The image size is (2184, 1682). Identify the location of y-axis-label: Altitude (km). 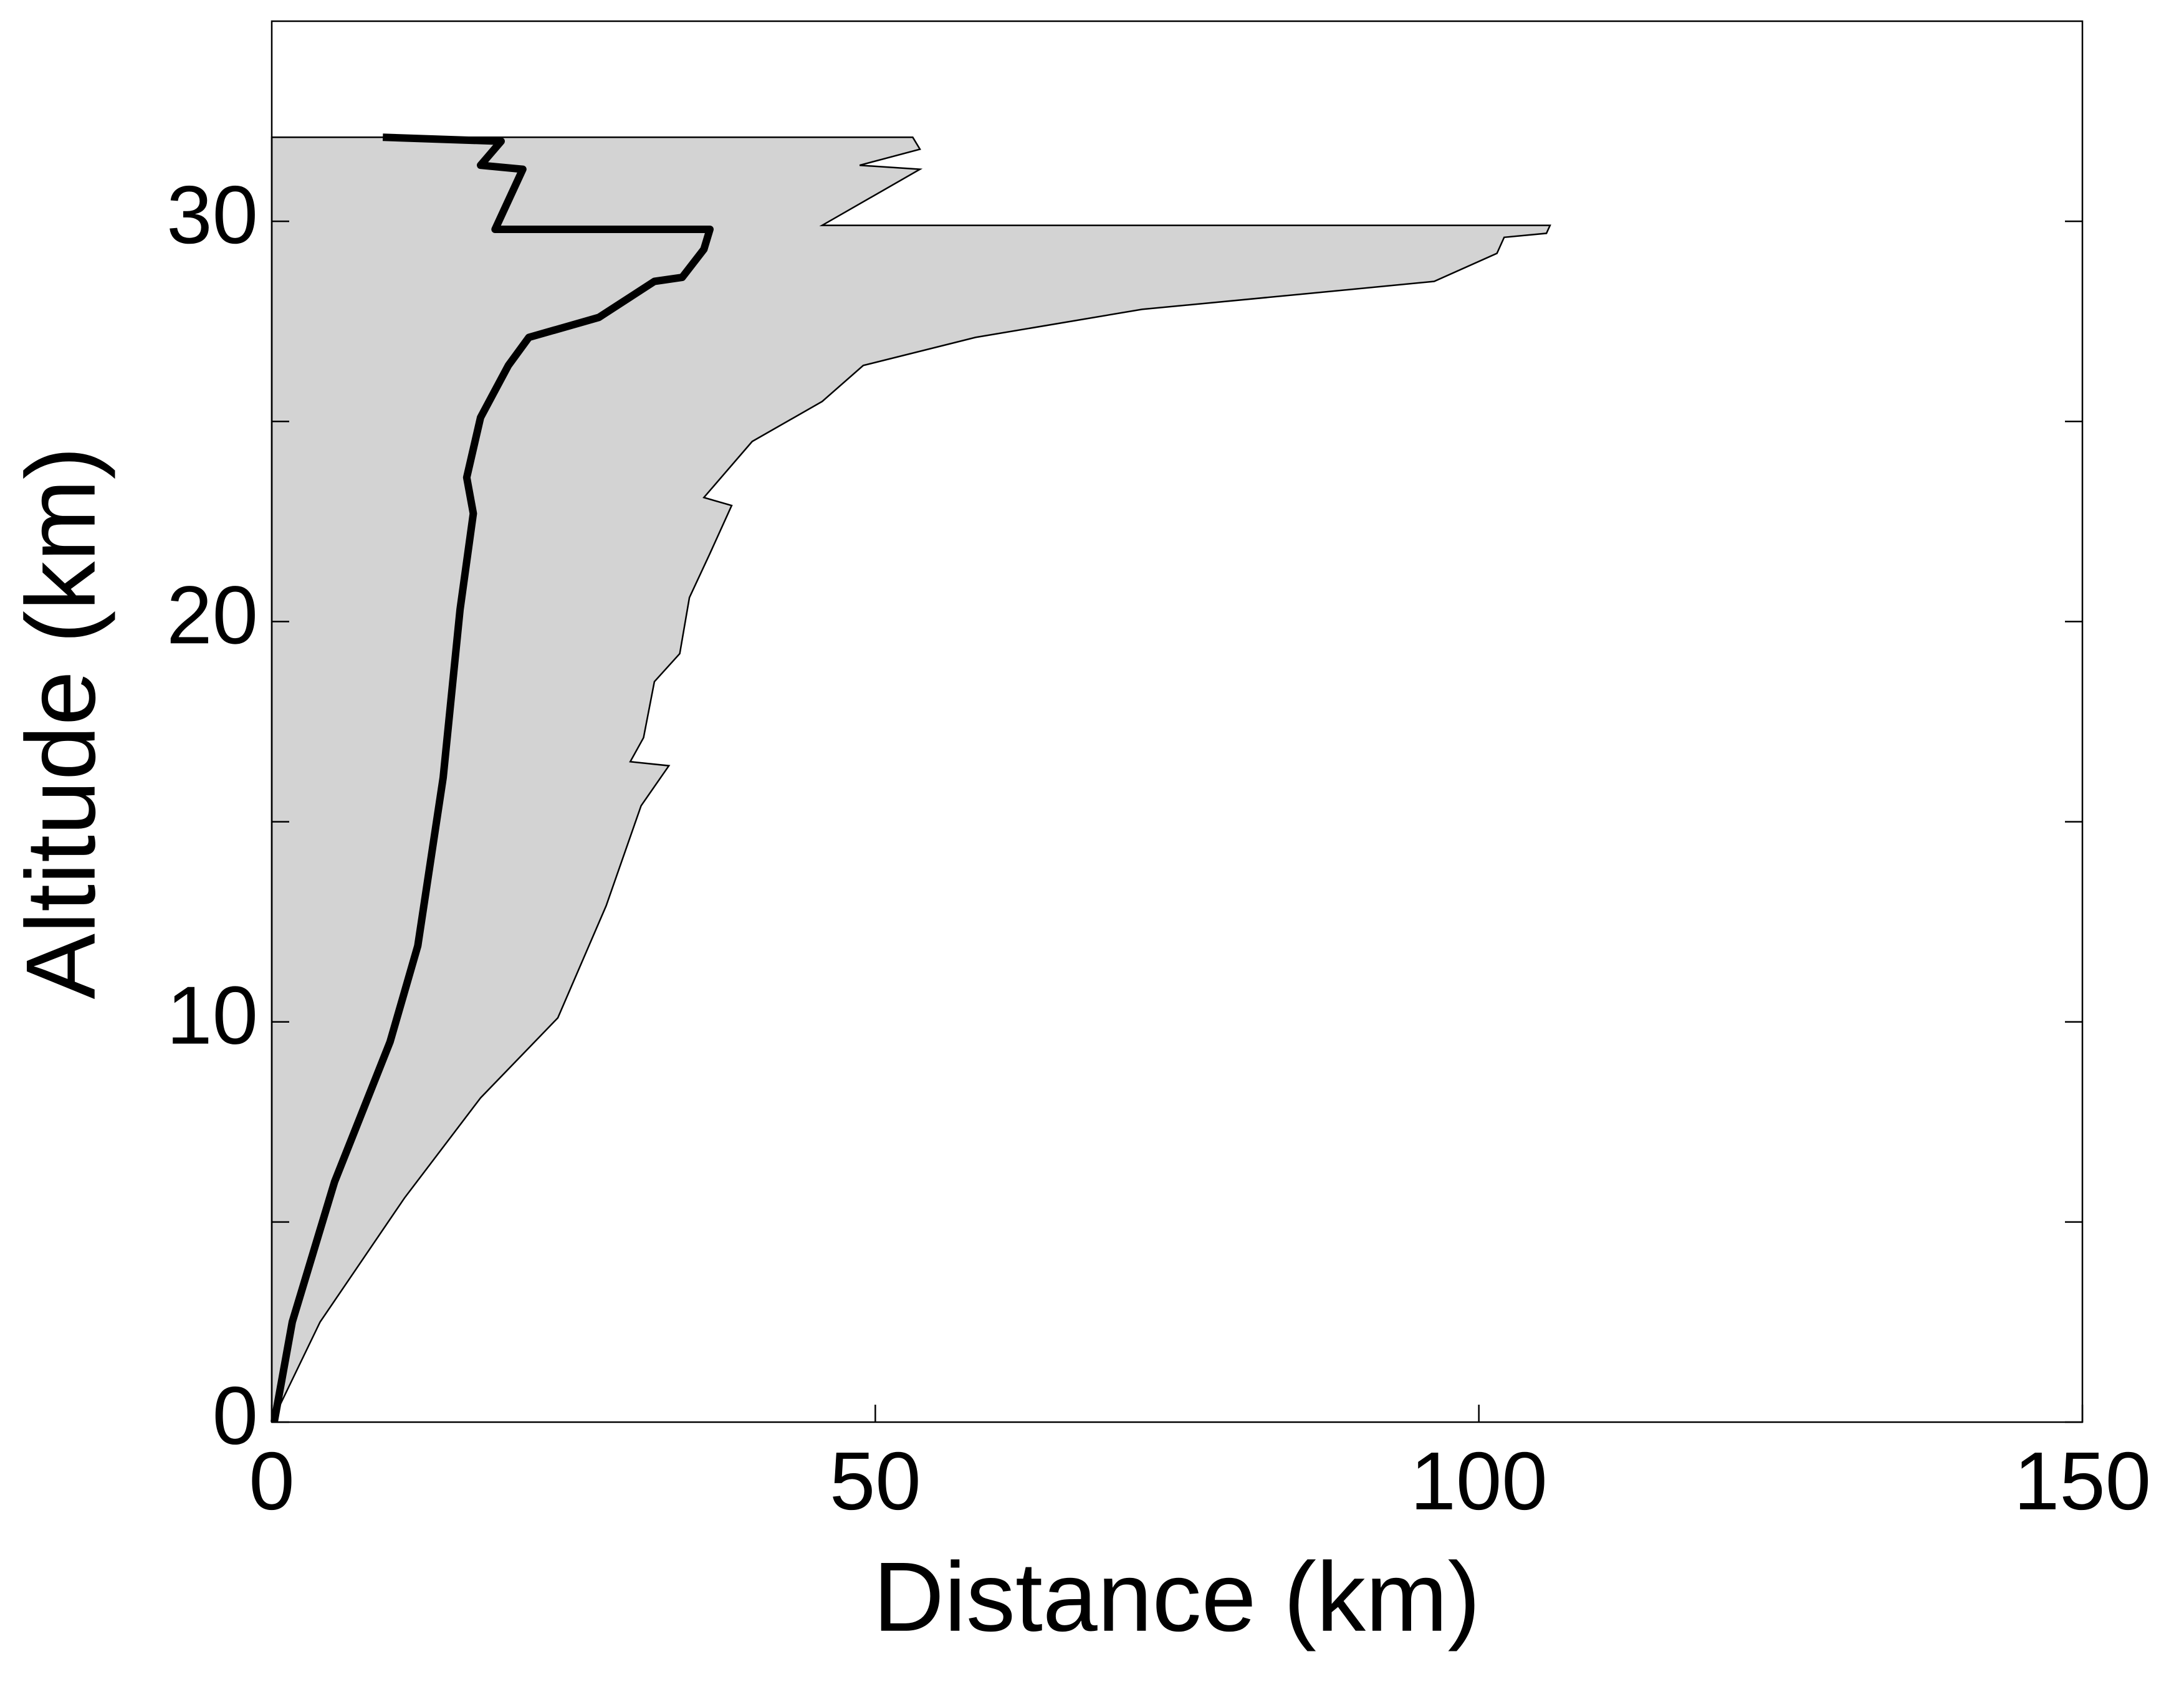
(61, 723).